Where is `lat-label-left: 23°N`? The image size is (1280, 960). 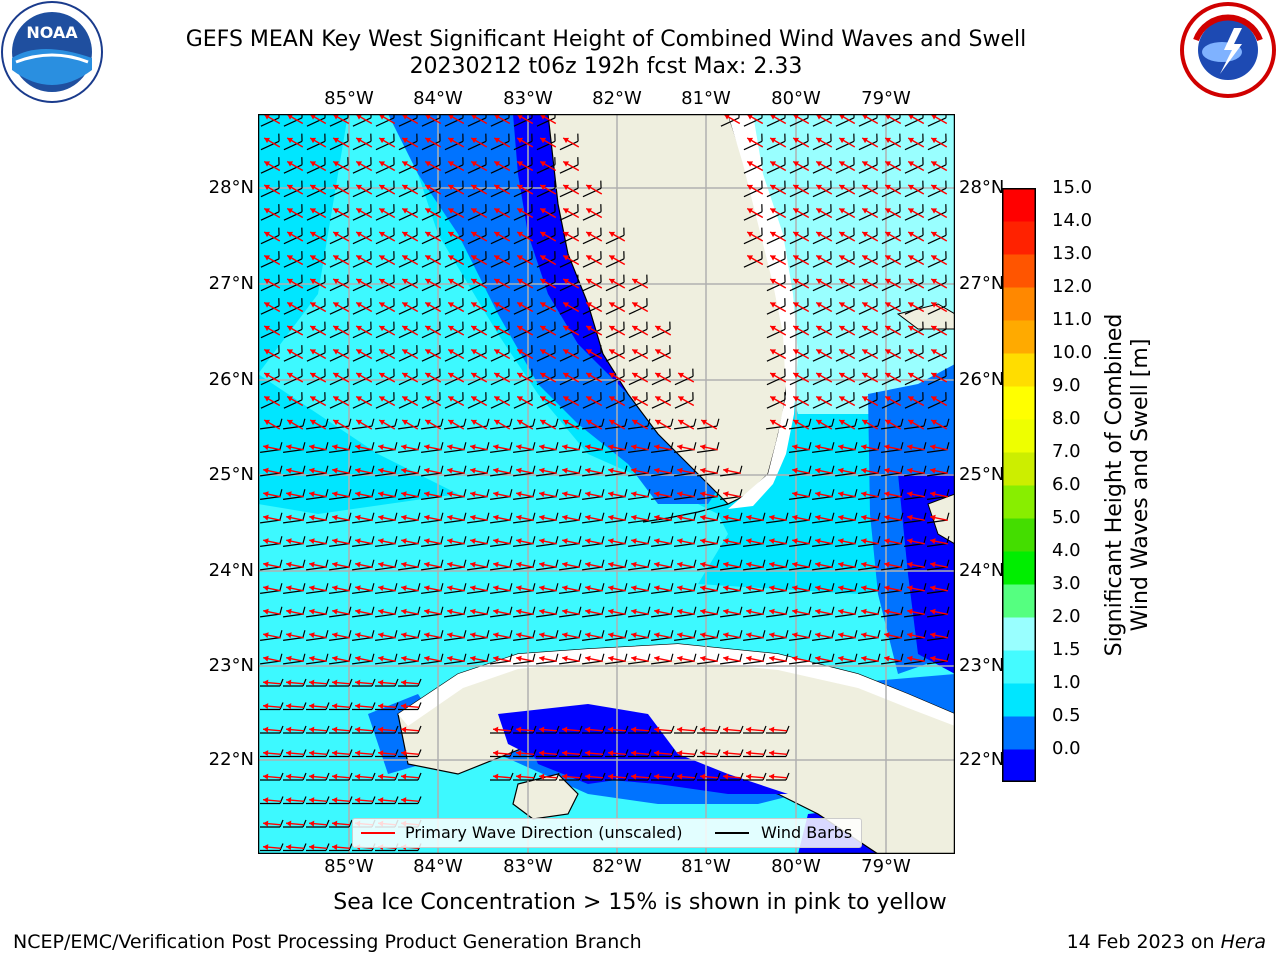 lat-label-left: 23°N is located at coordinates (231, 665).